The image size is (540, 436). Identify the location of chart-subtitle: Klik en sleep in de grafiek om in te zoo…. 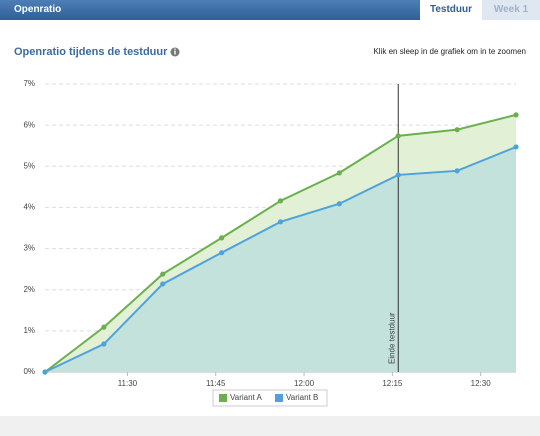
(449, 51).